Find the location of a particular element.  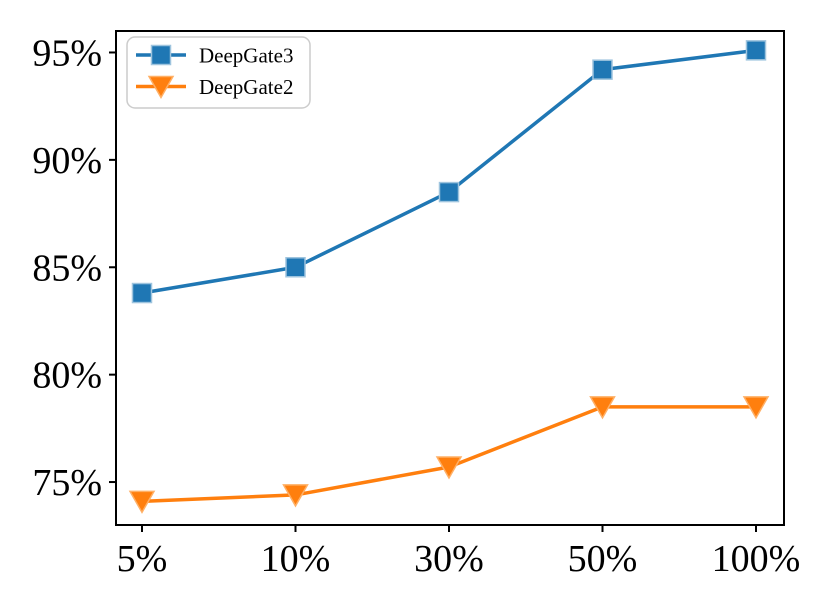

x-tick-label: 100% is located at coordinates (756, 559).